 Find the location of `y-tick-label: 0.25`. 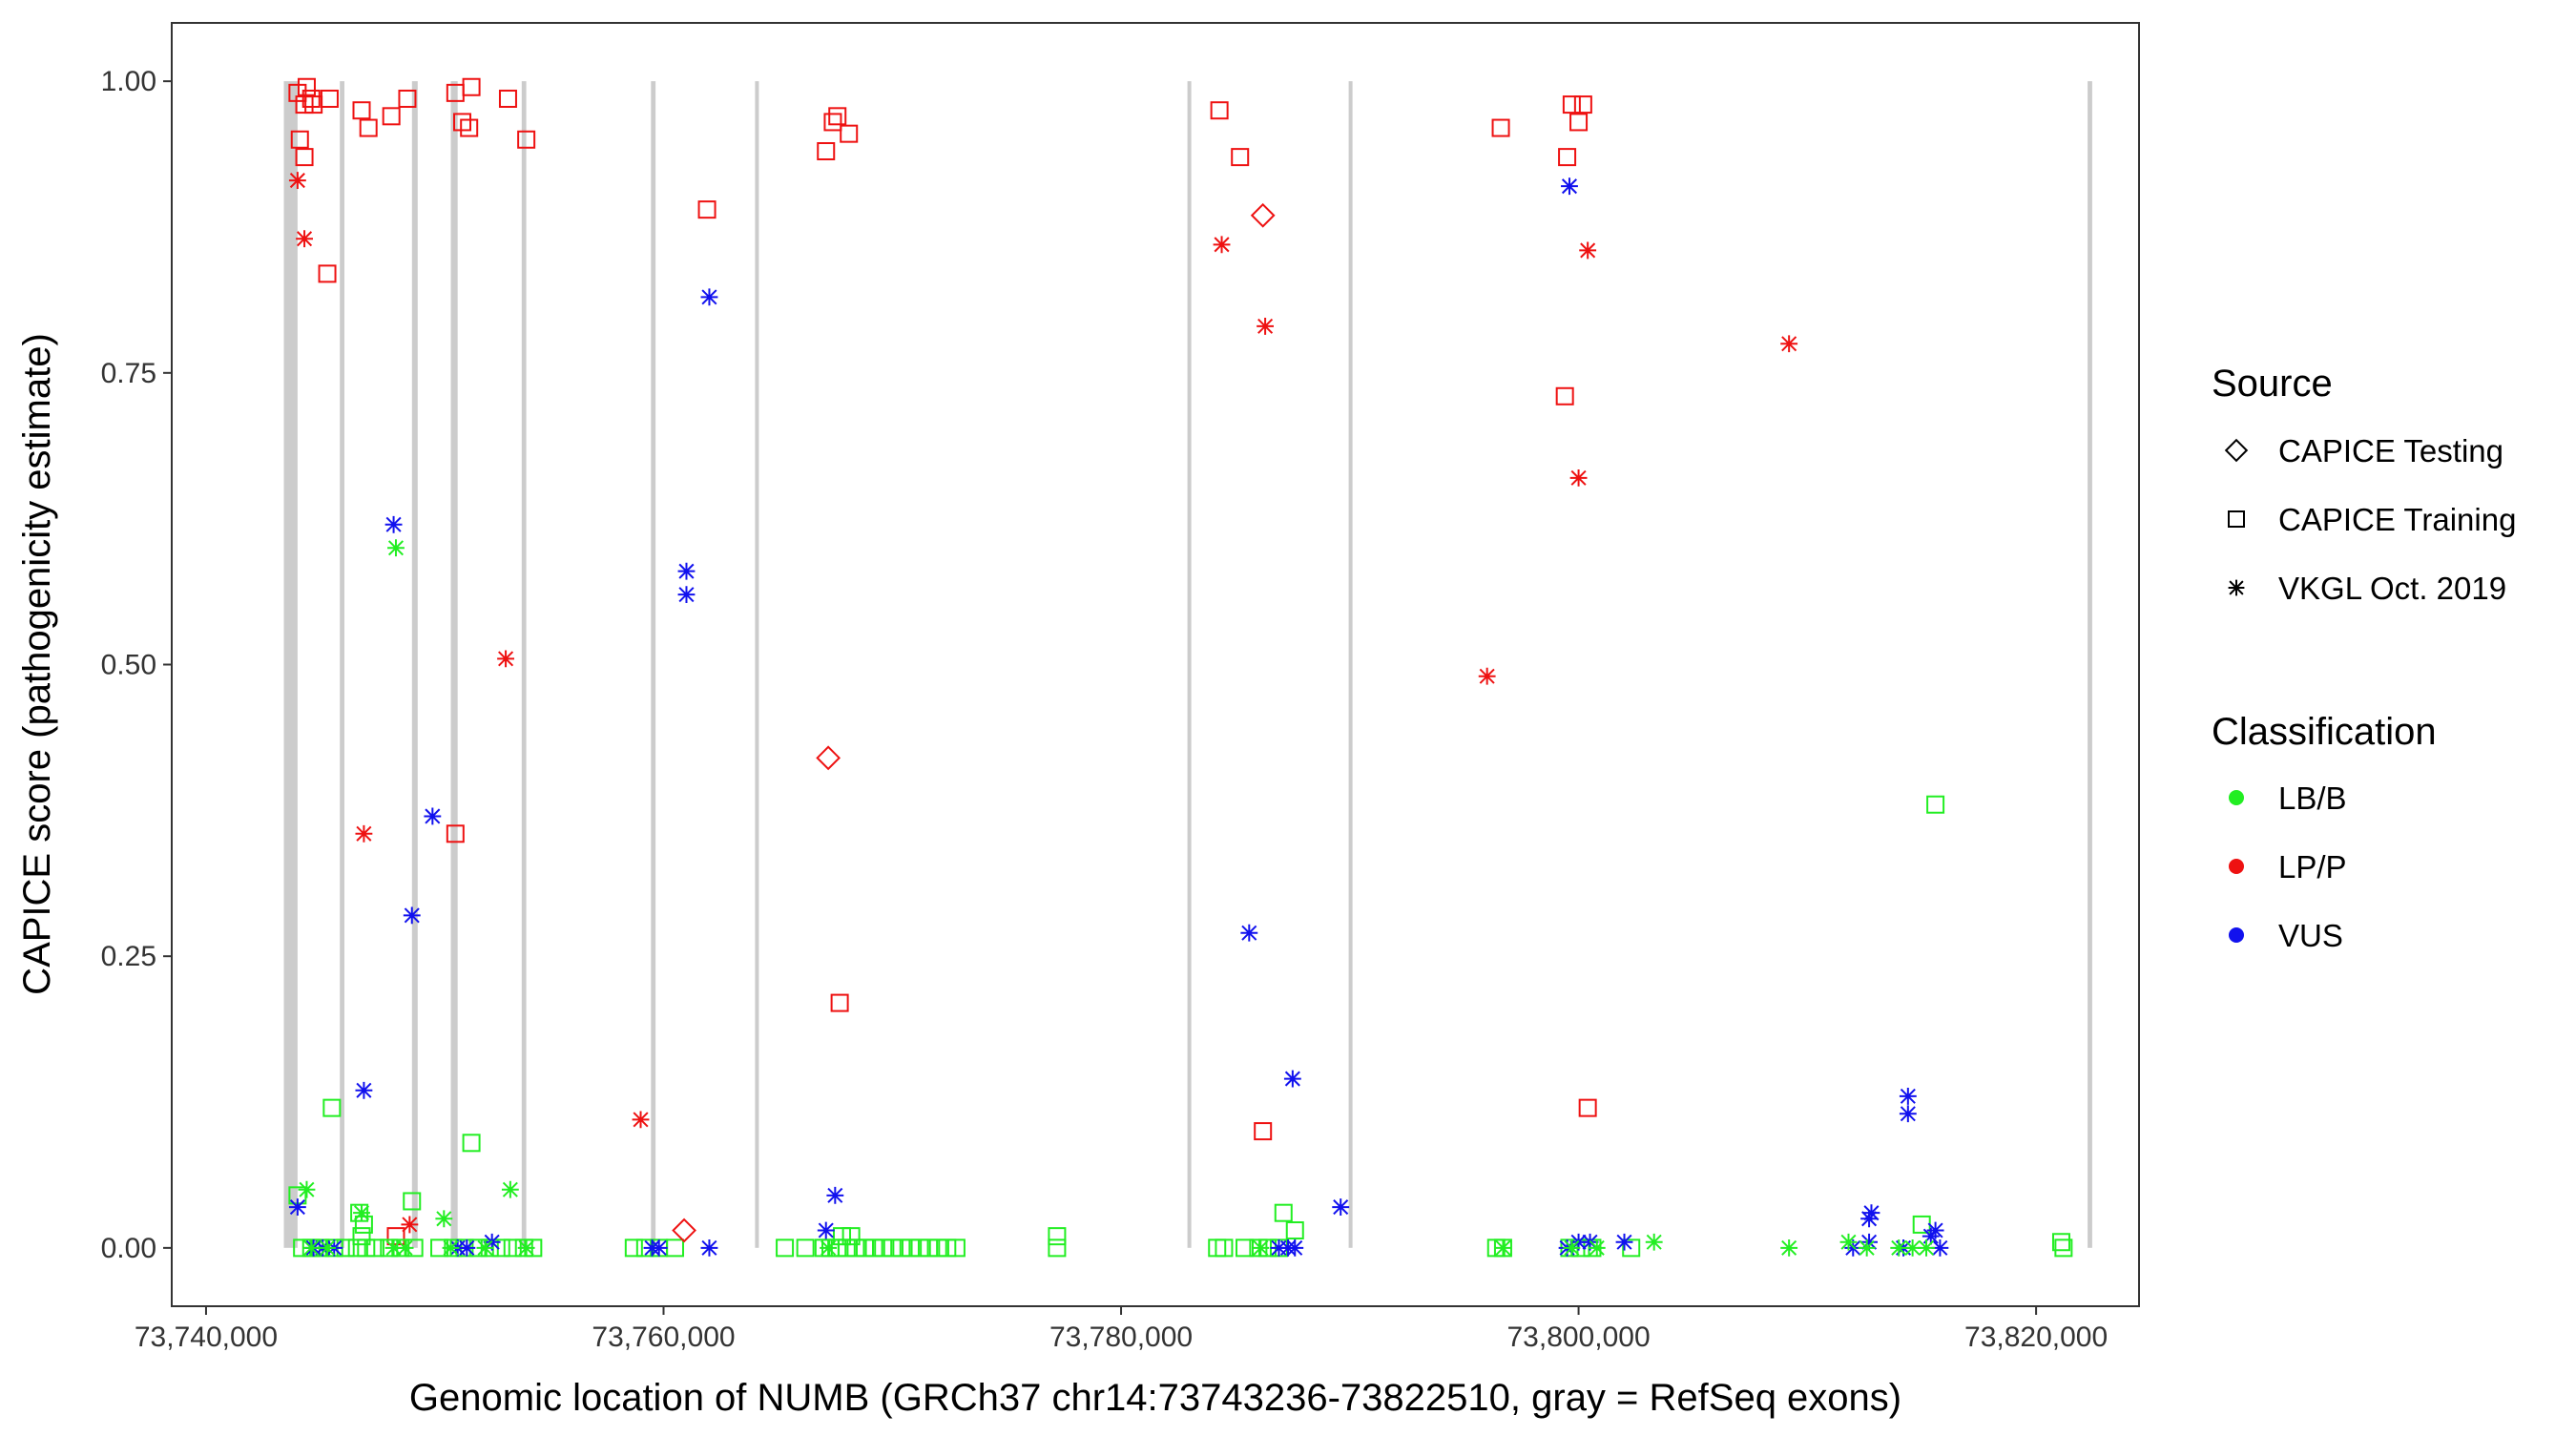

y-tick-label: 0.25 is located at coordinates (128, 956).